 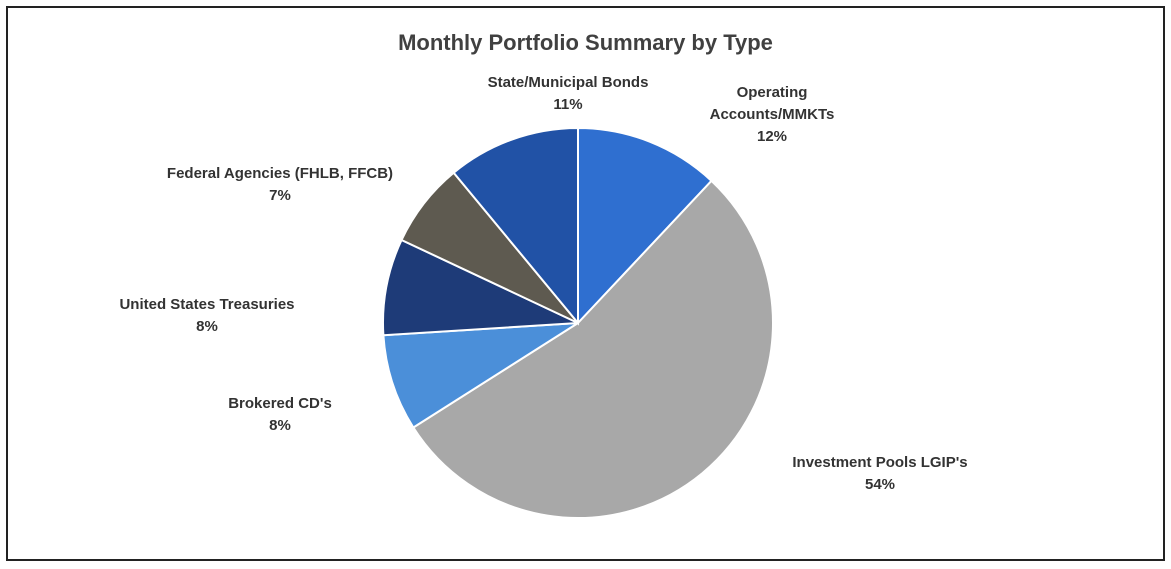 I want to click on data-label: State/Municipal Bonds 11%, so click(x=568, y=94).